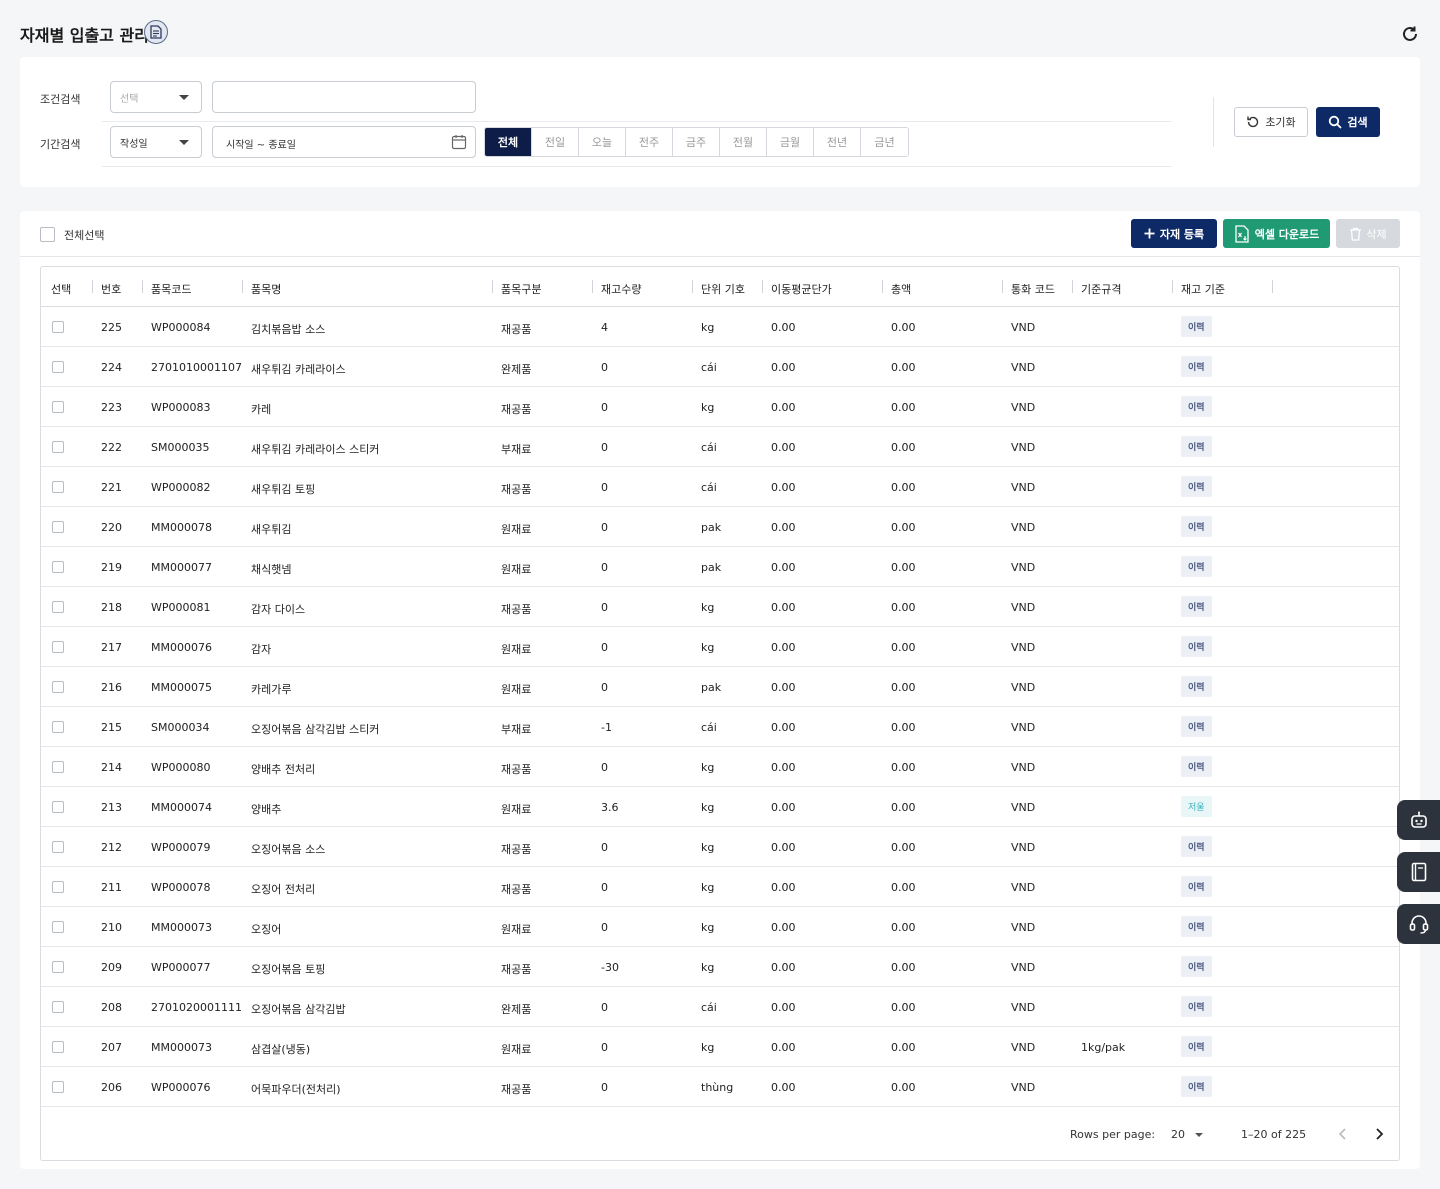  I want to click on period-button: 금년, so click(884, 142).